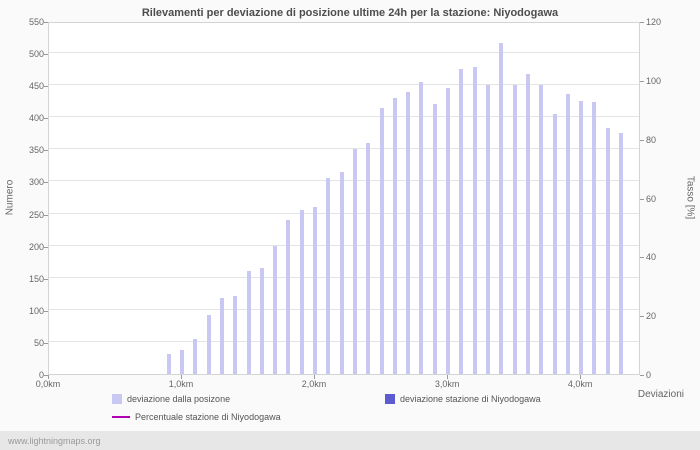  I want to click on legend-label-station-deviation: deviazione stazione di Niyodogawa, so click(470, 399).